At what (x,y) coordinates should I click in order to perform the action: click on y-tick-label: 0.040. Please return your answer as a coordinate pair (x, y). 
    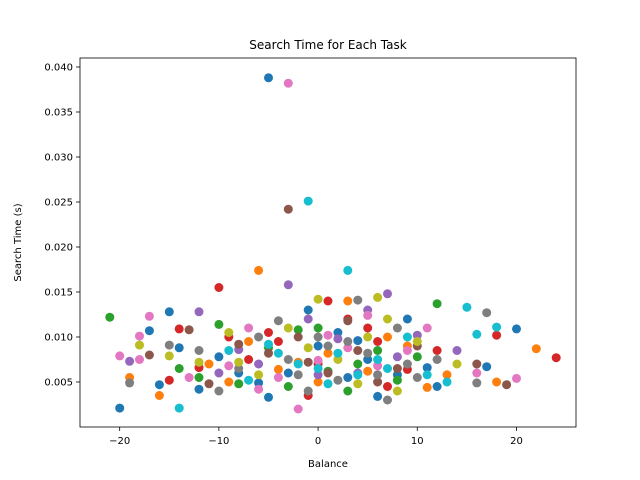
    Looking at the image, I should click on (58, 68).